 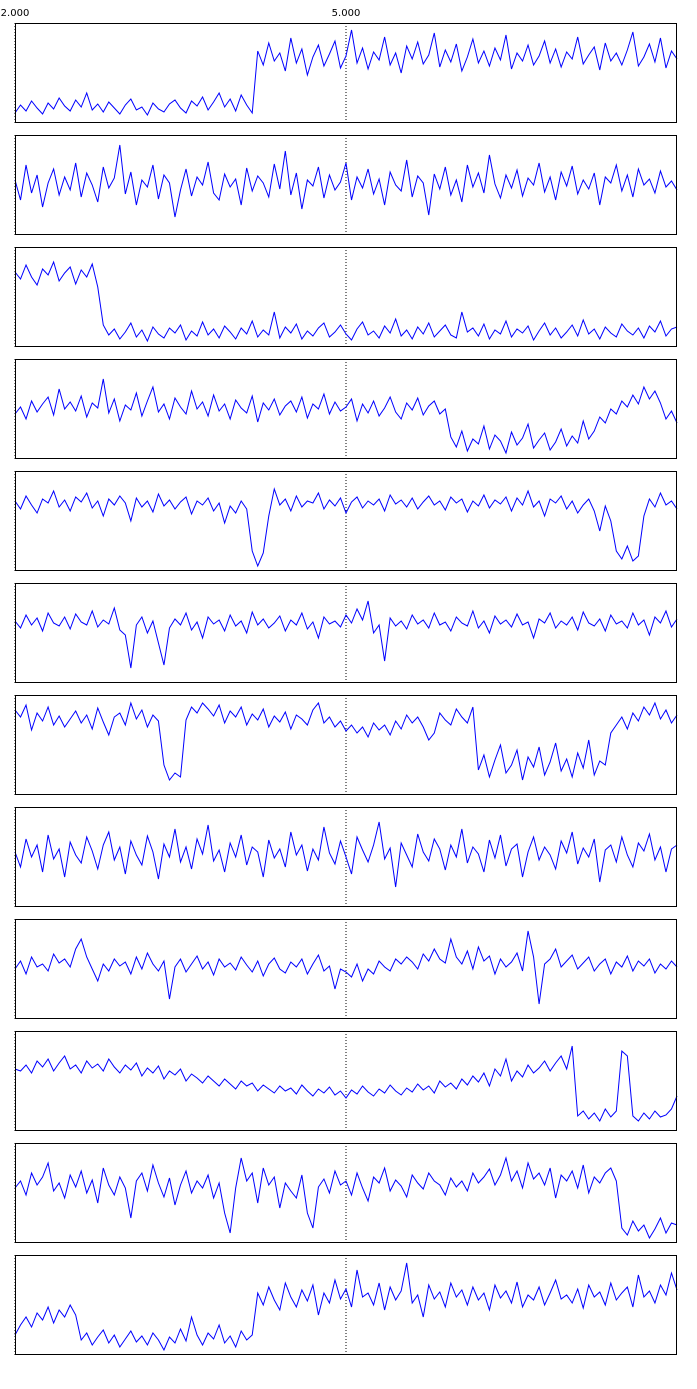 What do you see at coordinates (15, 13) in the screenshot?
I see `x-tick-label: 2.000` at bounding box center [15, 13].